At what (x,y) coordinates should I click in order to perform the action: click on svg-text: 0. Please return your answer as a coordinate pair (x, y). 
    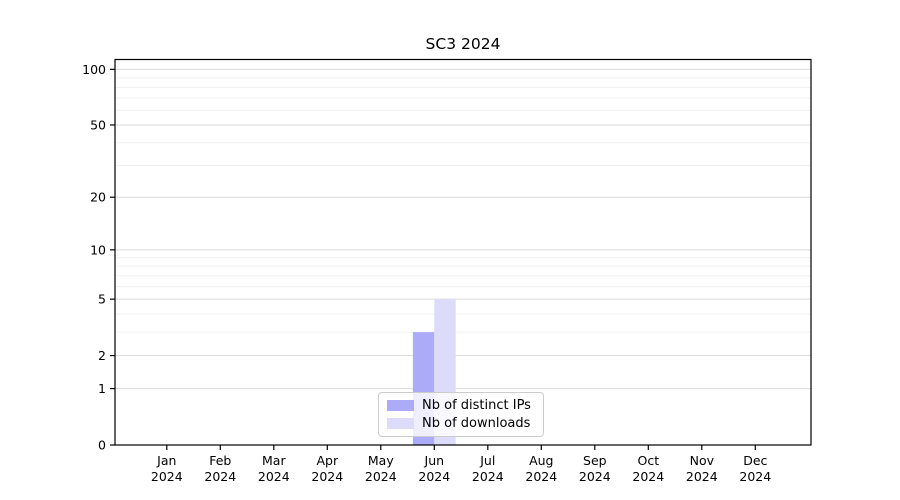
    Looking at the image, I should click on (102, 445).